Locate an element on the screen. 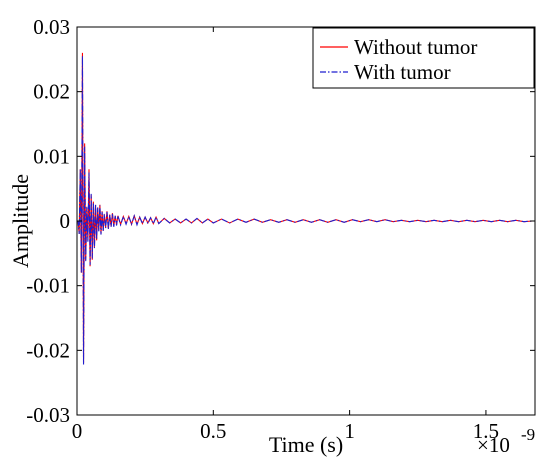 This screenshot has height=468, width=550. x-axis-multiplier-exponent: -9 is located at coordinates (528, 434).